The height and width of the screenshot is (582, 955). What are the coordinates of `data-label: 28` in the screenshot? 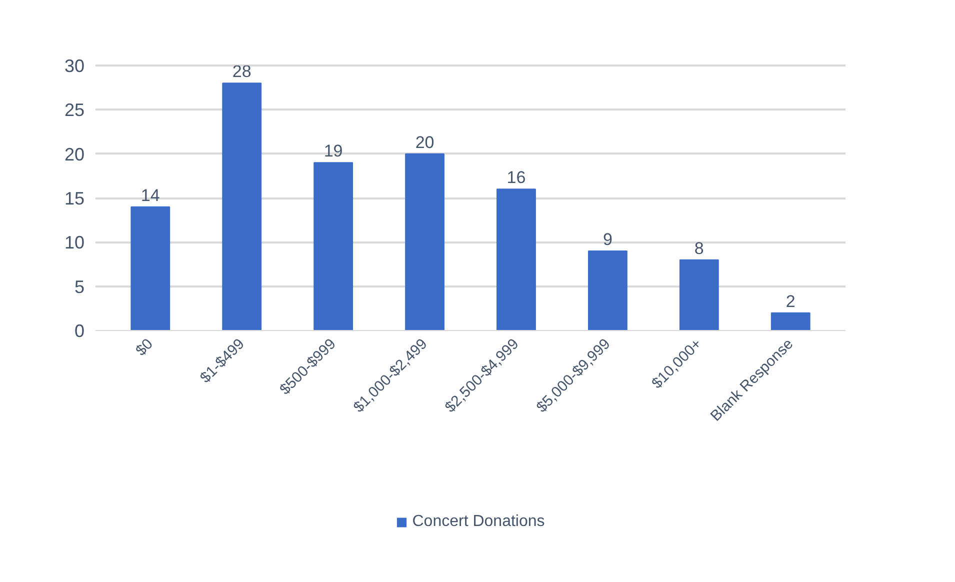 It's located at (242, 72).